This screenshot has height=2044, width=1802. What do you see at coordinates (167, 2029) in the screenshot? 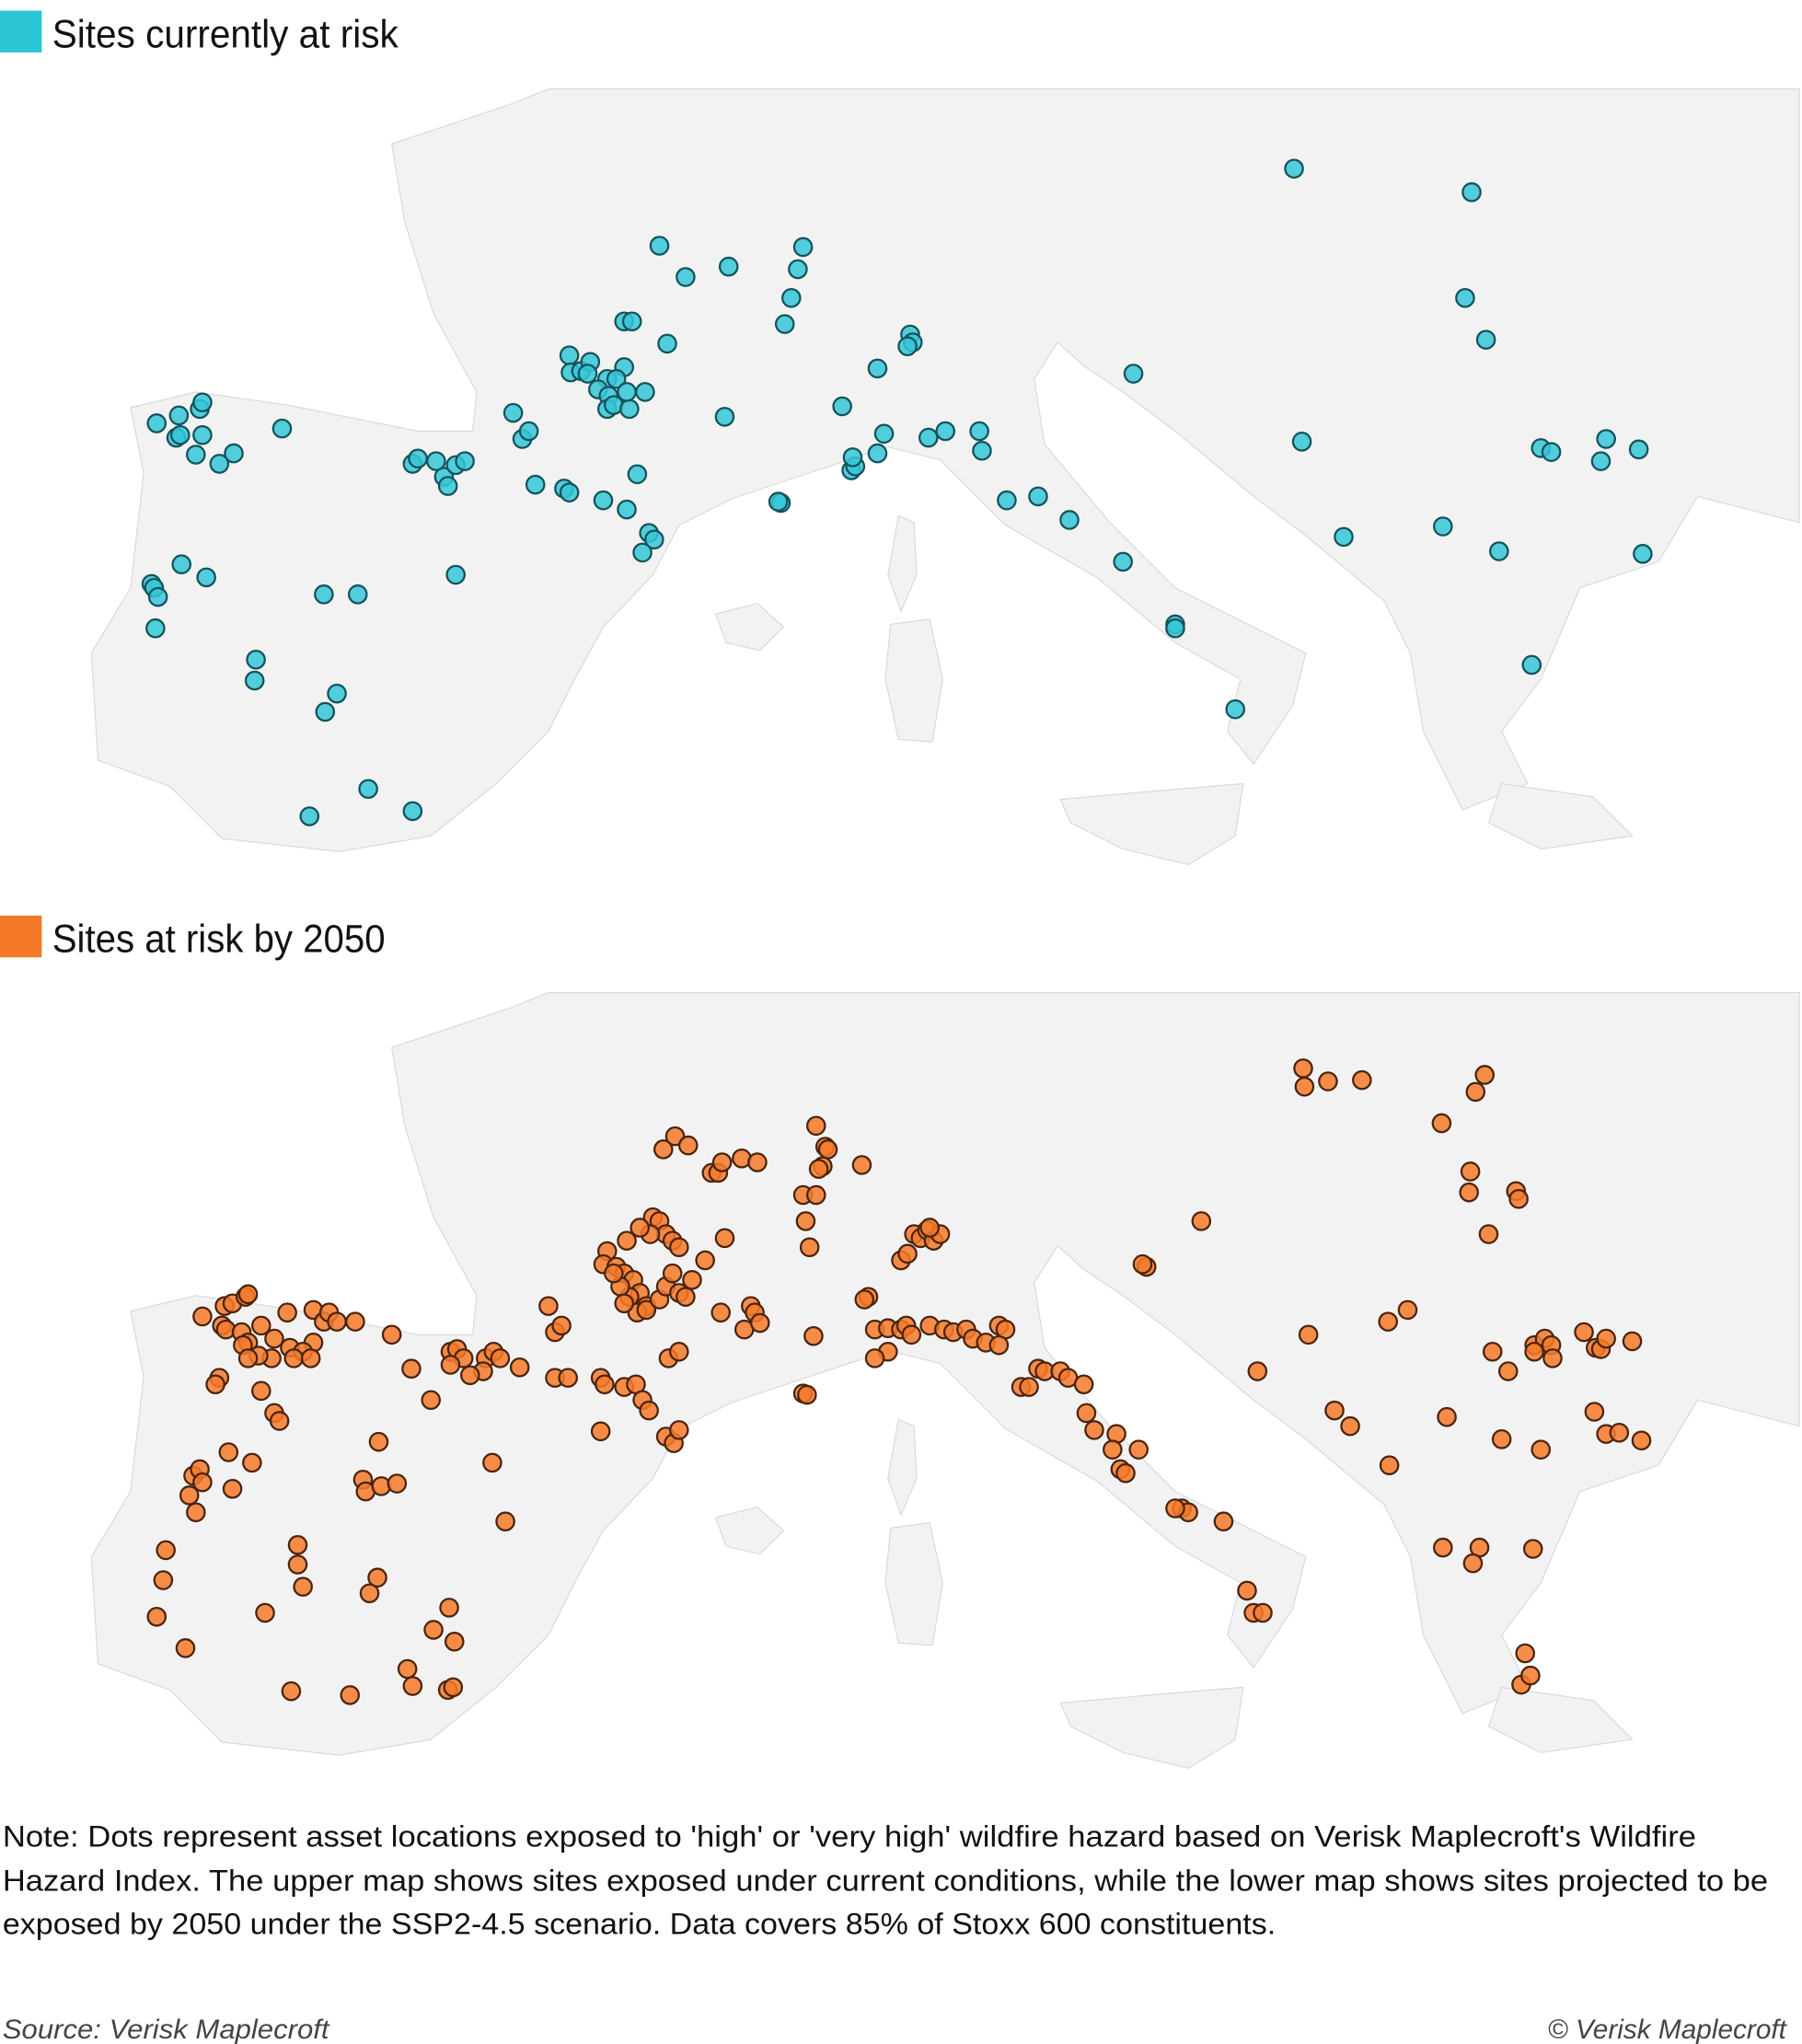
I see `source: Source: Verisk Maplecroft` at bounding box center [167, 2029].